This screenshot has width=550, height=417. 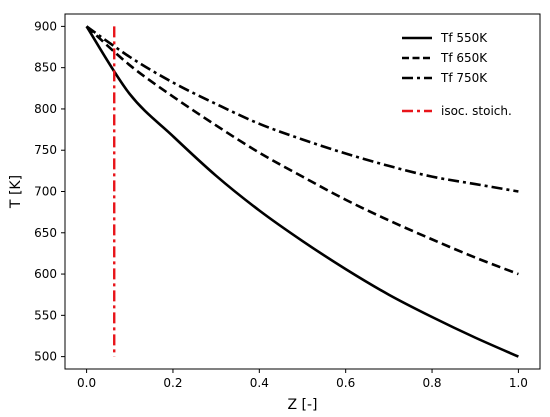 What do you see at coordinates (259, 383) in the screenshot?
I see `x-tick-label: 0.4` at bounding box center [259, 383].